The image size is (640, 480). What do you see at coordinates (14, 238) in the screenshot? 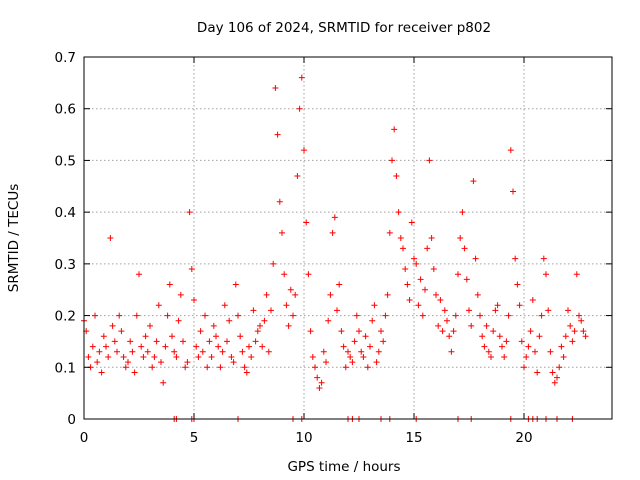
I see `y-axis-label: SRMTID / TECUs` at bounding box center [14, 238].